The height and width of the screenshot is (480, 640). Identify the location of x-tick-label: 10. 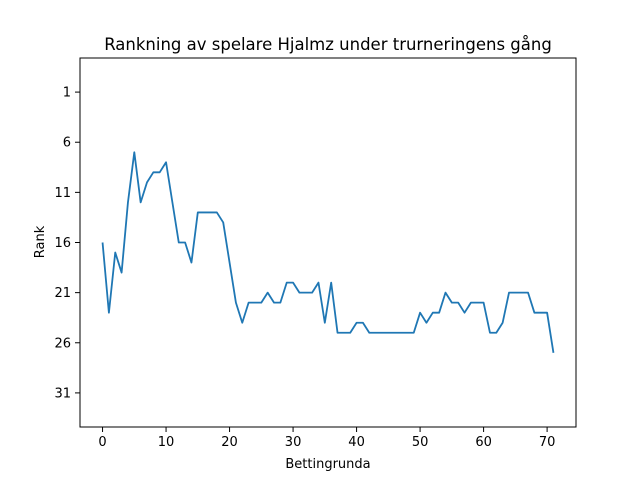
(166, 442).